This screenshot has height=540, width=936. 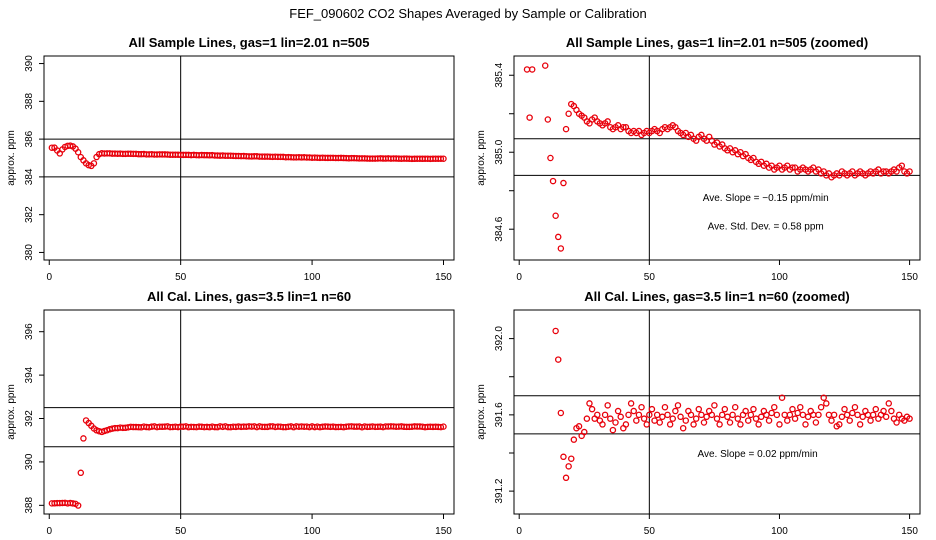 I want to click on y-tick-label: 385.0, so click(x=499, y=151).